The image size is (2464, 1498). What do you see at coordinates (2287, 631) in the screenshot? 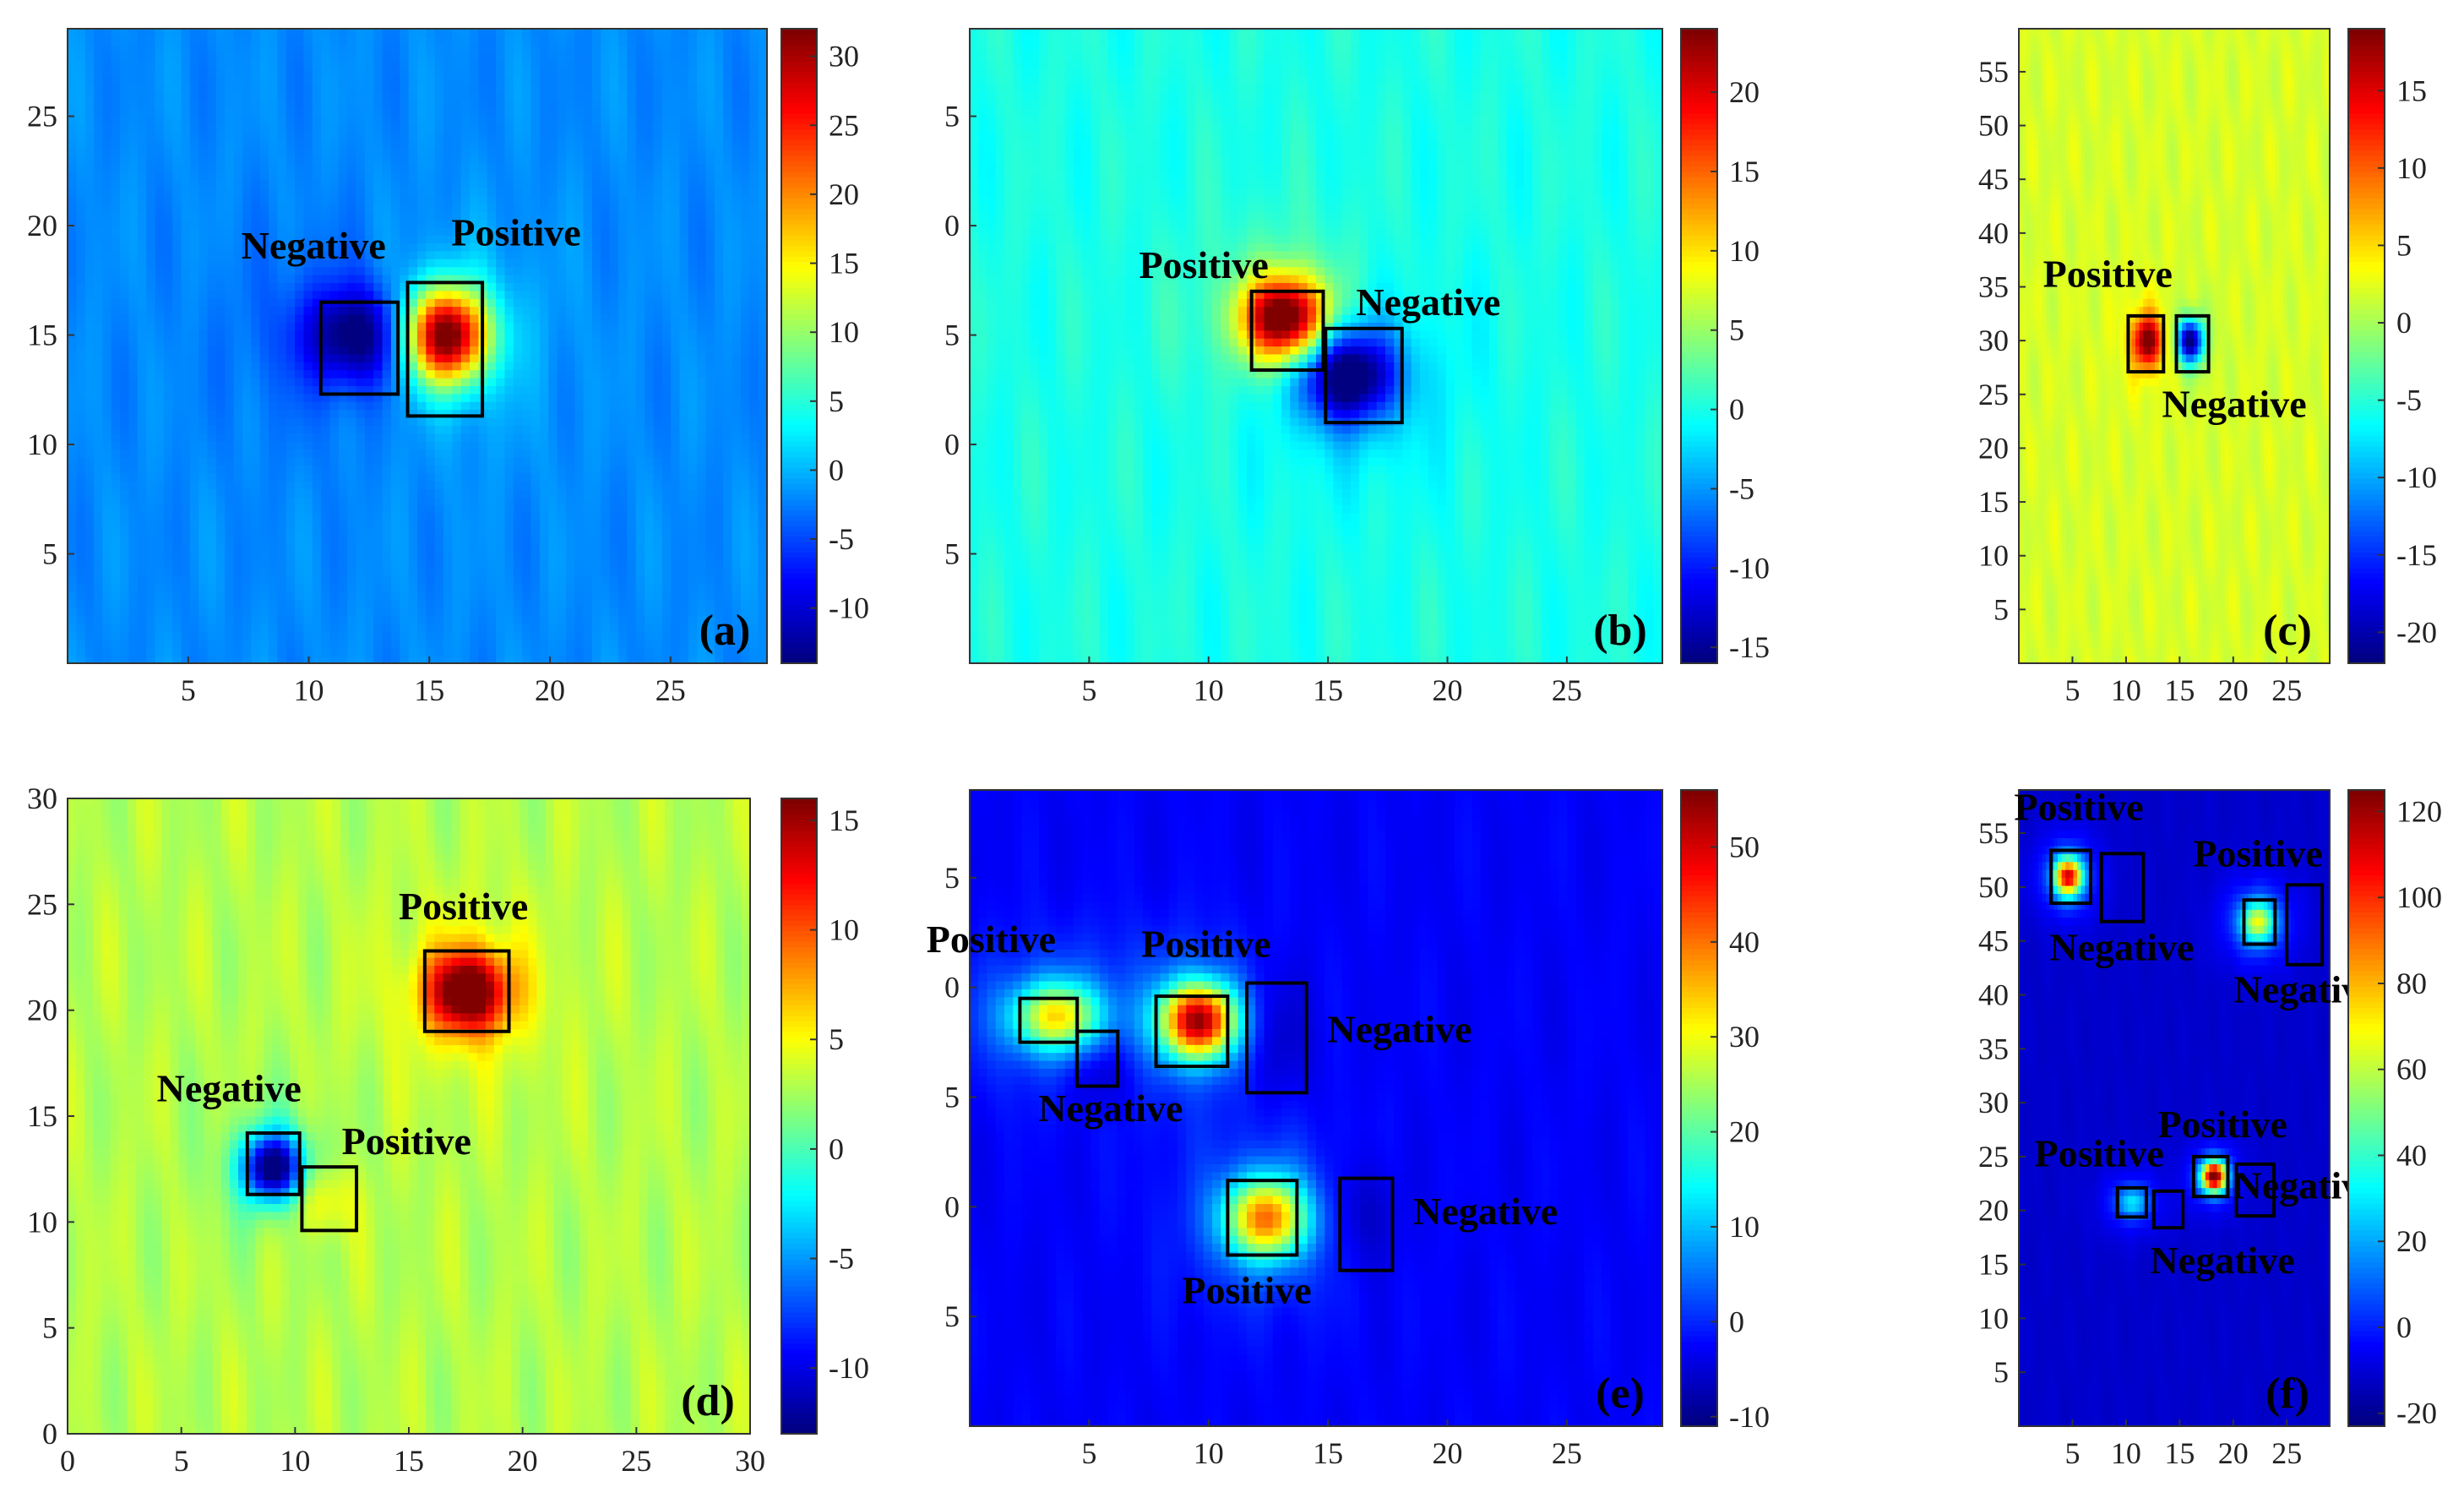
I see `panel-label: (c)` at bounding box center [2287, 631].